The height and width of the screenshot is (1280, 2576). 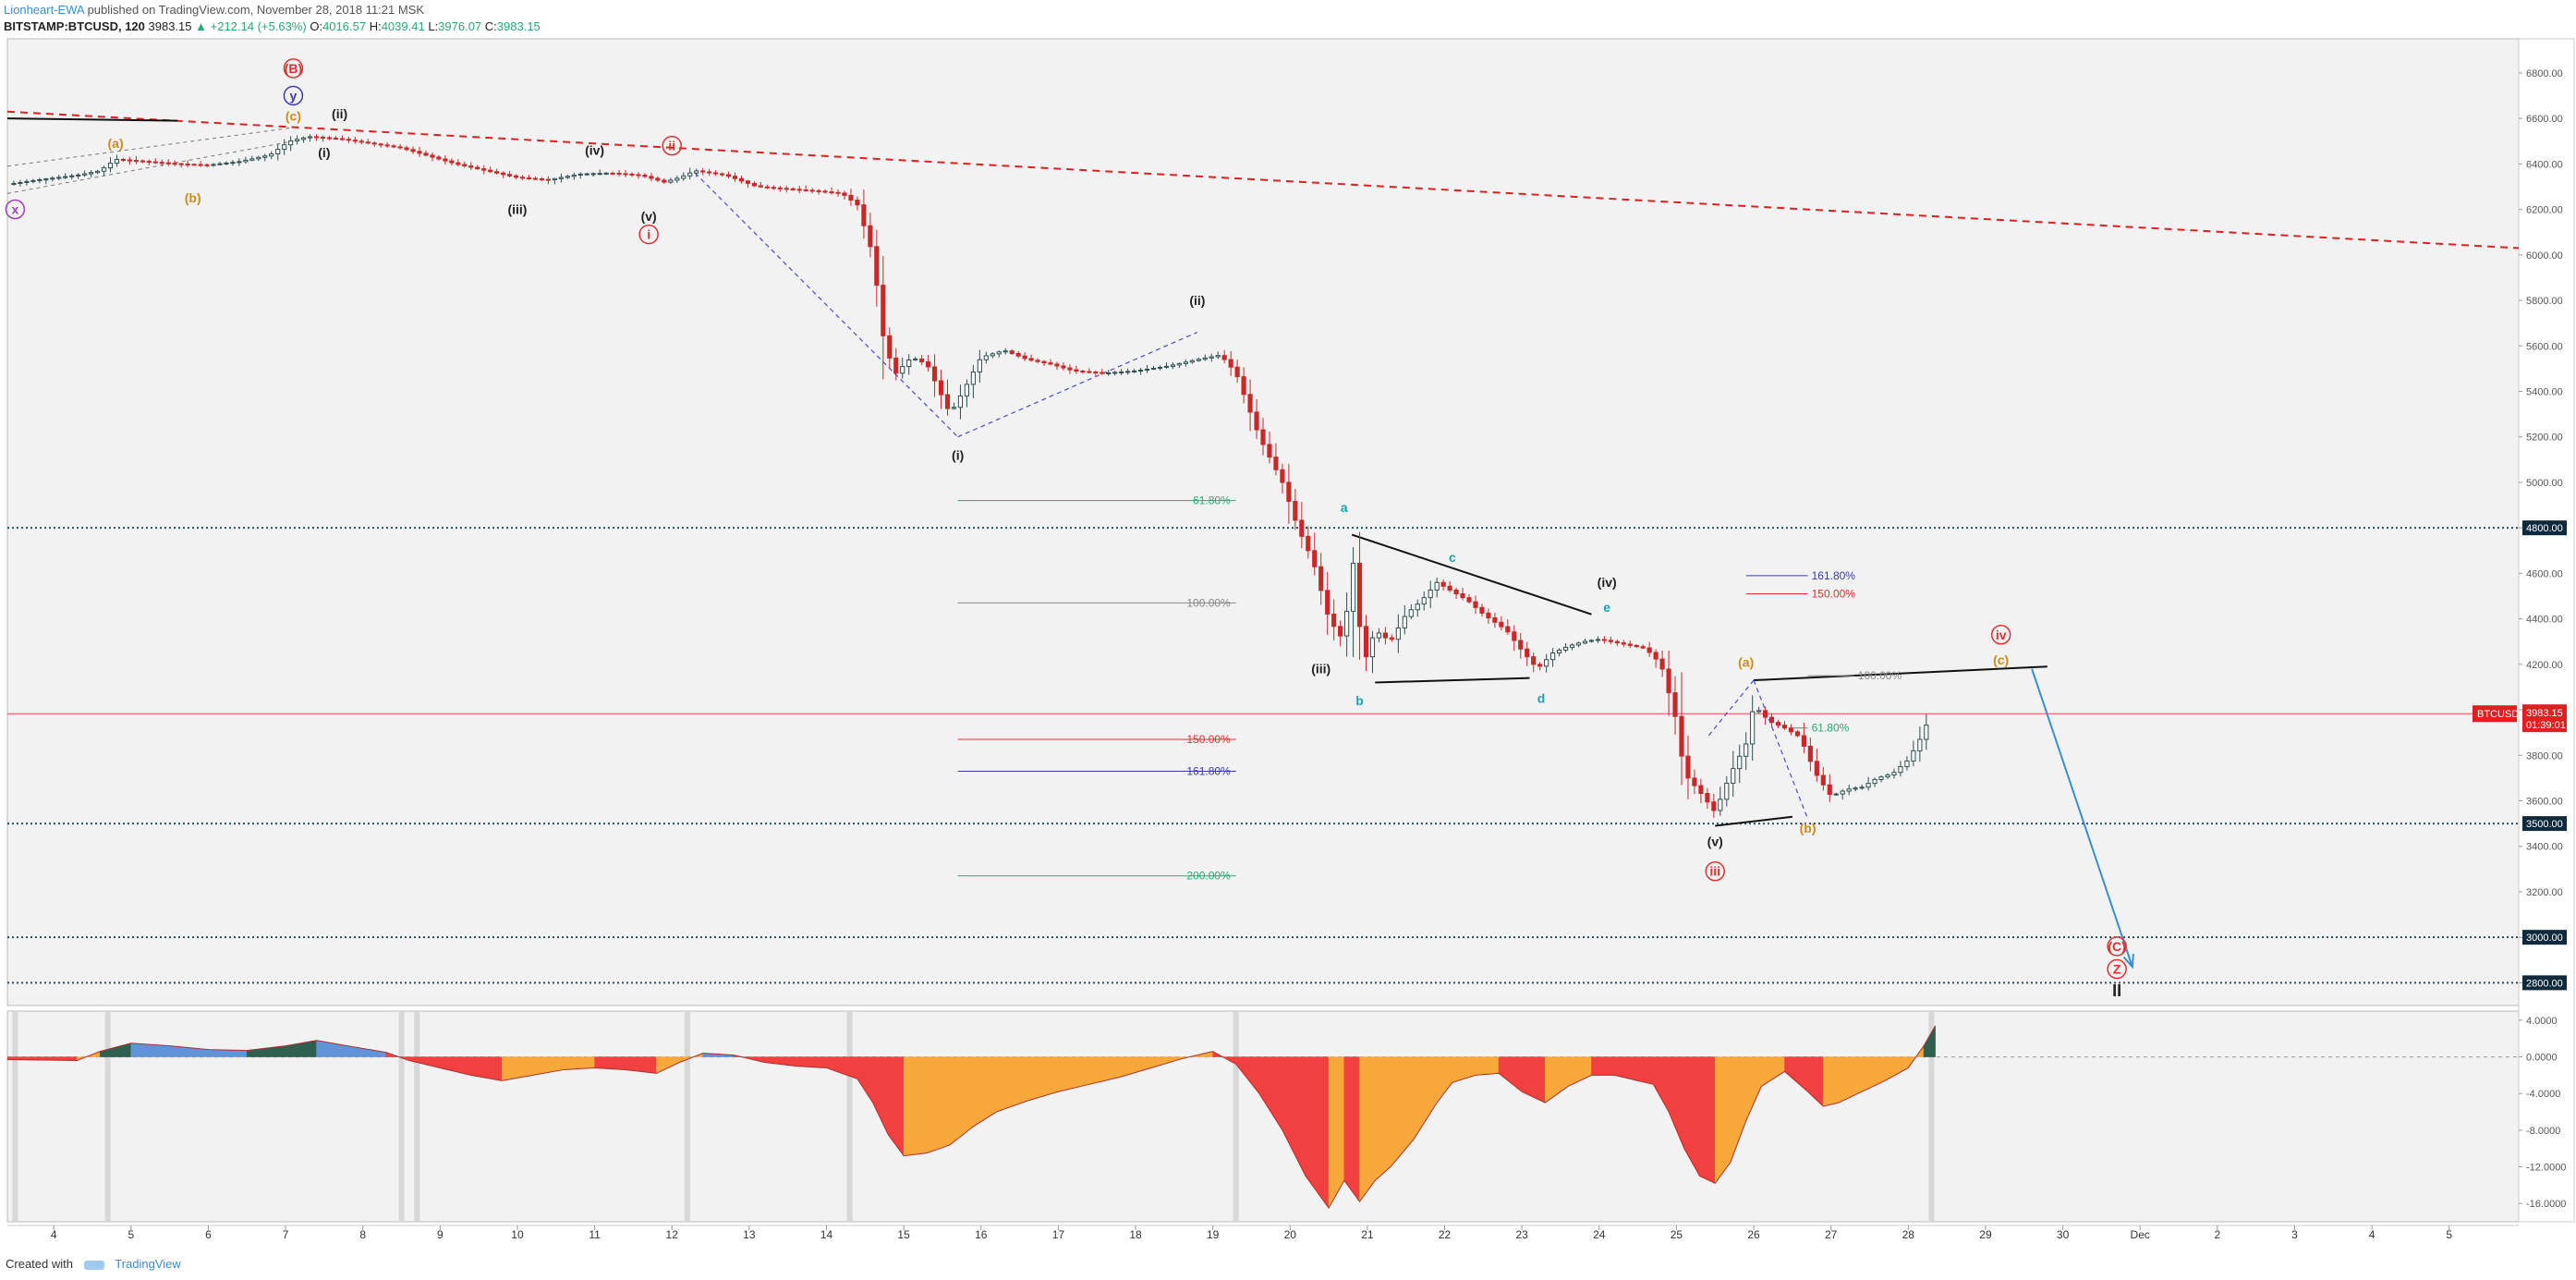 I want to click on osc-tick-label: -8.0000, so click(x=2543, y=1131).